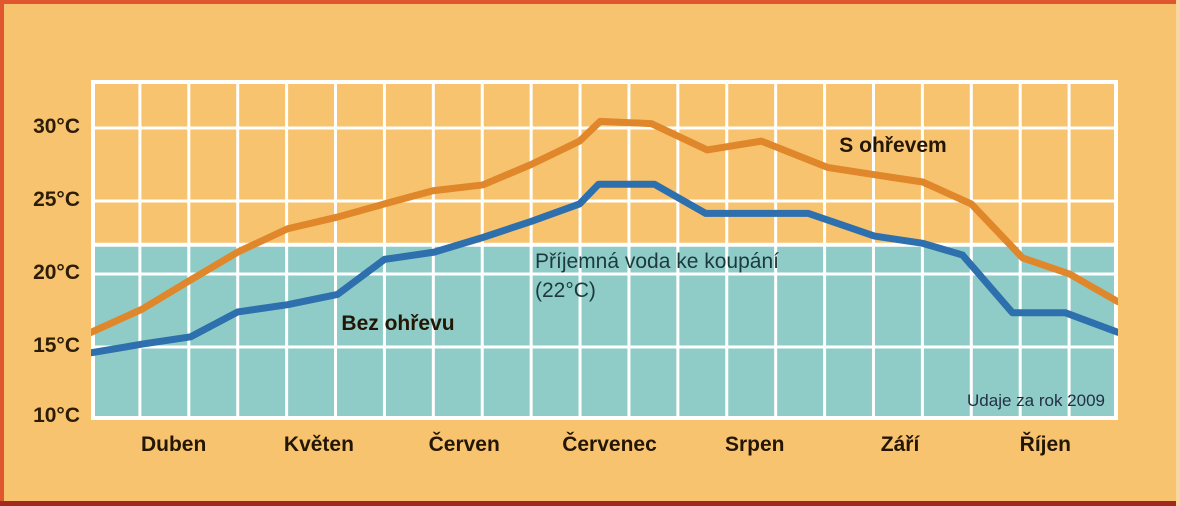 The image size is (1180, 506). Describe the element at coordinates (56, 345) in the screenshot. I see `y-tick-15: 15°C` at that location.